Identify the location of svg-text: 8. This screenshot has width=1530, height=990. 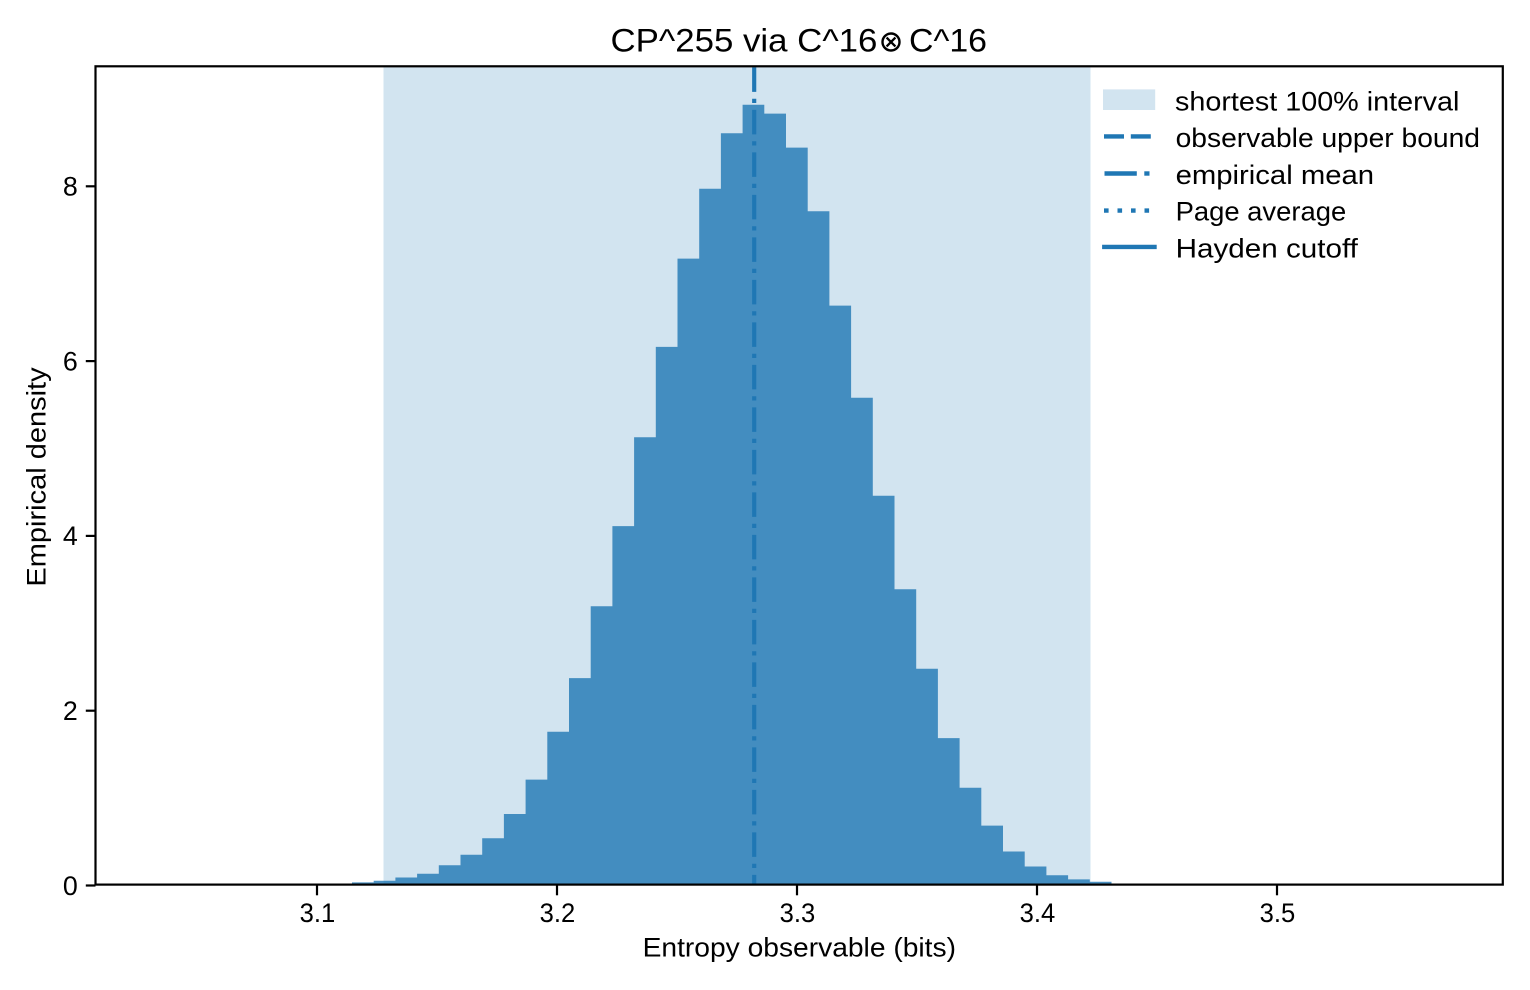
(70, 187).